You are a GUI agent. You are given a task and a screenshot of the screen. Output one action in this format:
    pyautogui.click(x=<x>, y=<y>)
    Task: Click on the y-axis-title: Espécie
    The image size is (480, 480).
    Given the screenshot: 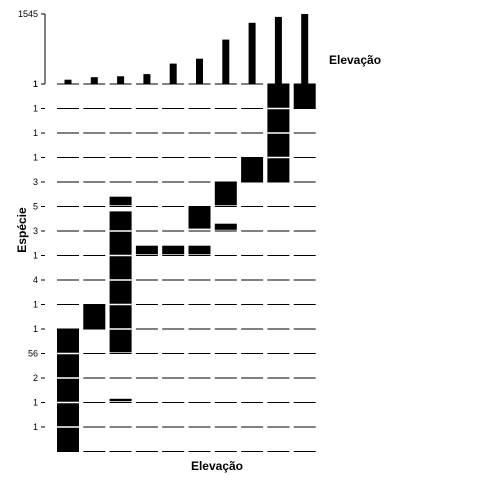 What is the action you would take?
    pyautogui.click(x=22, y=230)
    